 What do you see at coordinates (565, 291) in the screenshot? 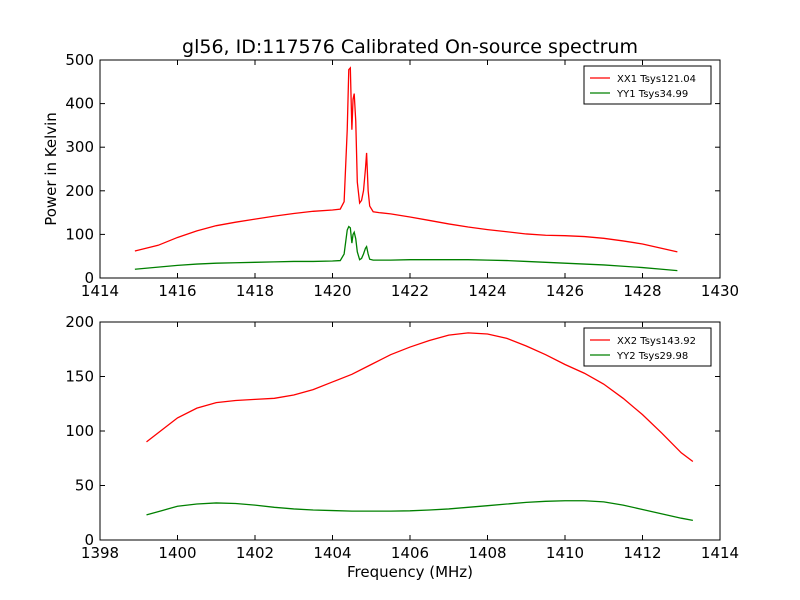
I see `top-x-tick-label: 1426` at bounding box center [565, 291].